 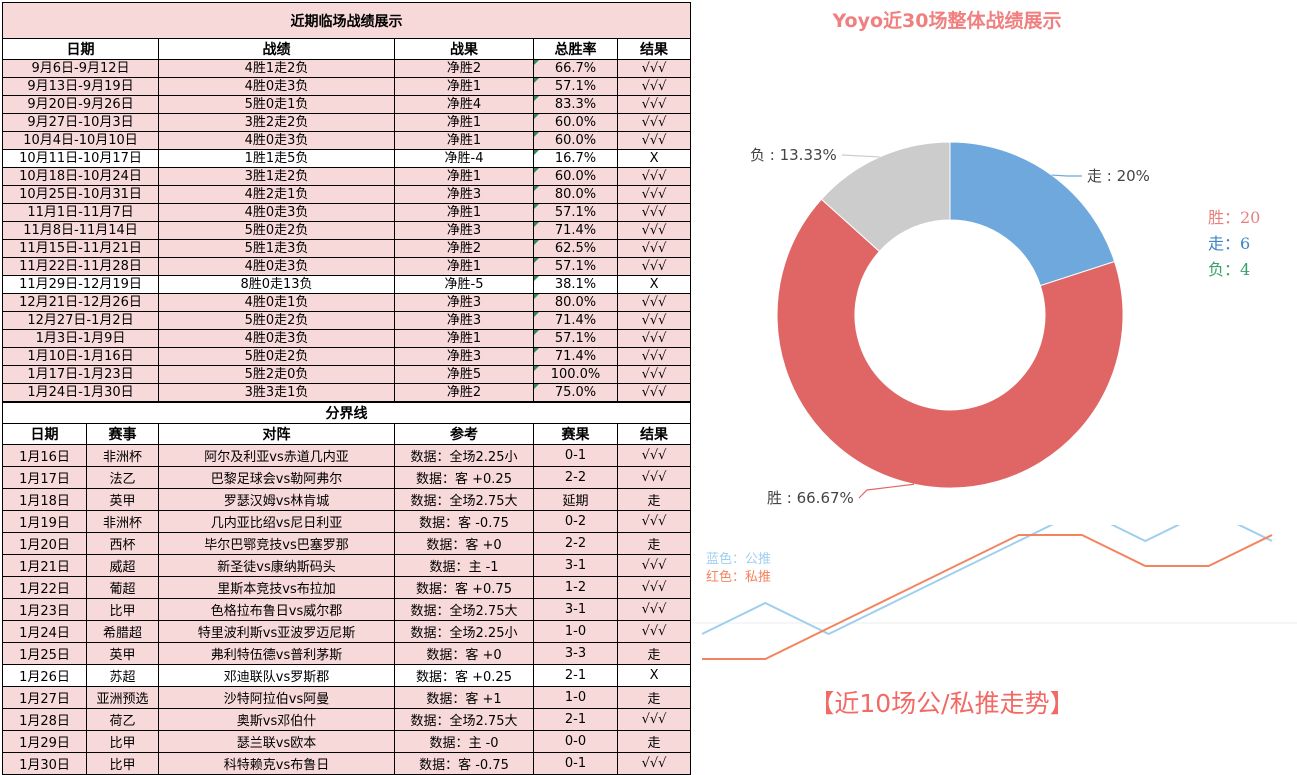 I want to click on match-cell: 数据：客 -0.75, so click(x=464, y=521).